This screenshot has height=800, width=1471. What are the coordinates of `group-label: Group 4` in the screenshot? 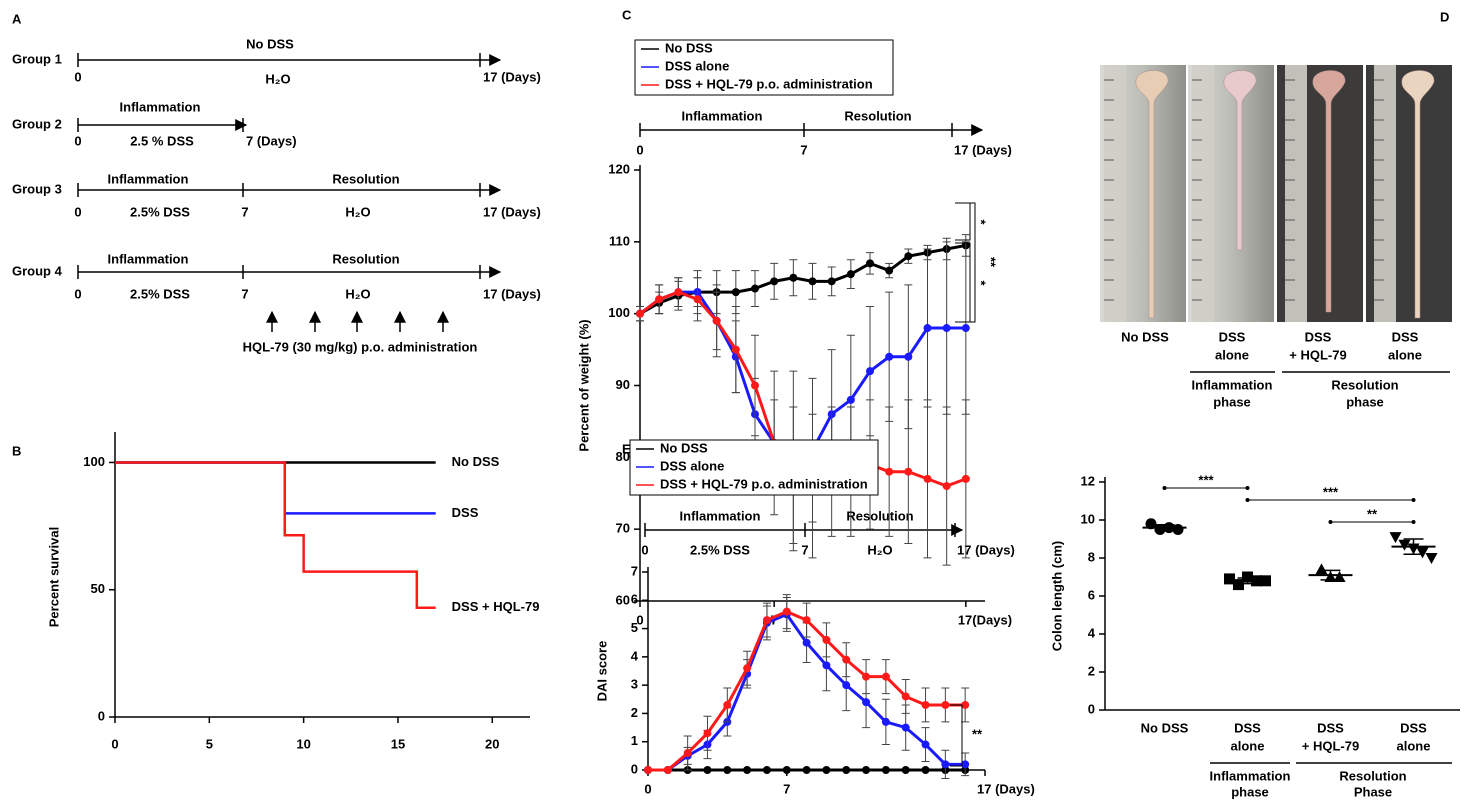 It's located at (37, 270).